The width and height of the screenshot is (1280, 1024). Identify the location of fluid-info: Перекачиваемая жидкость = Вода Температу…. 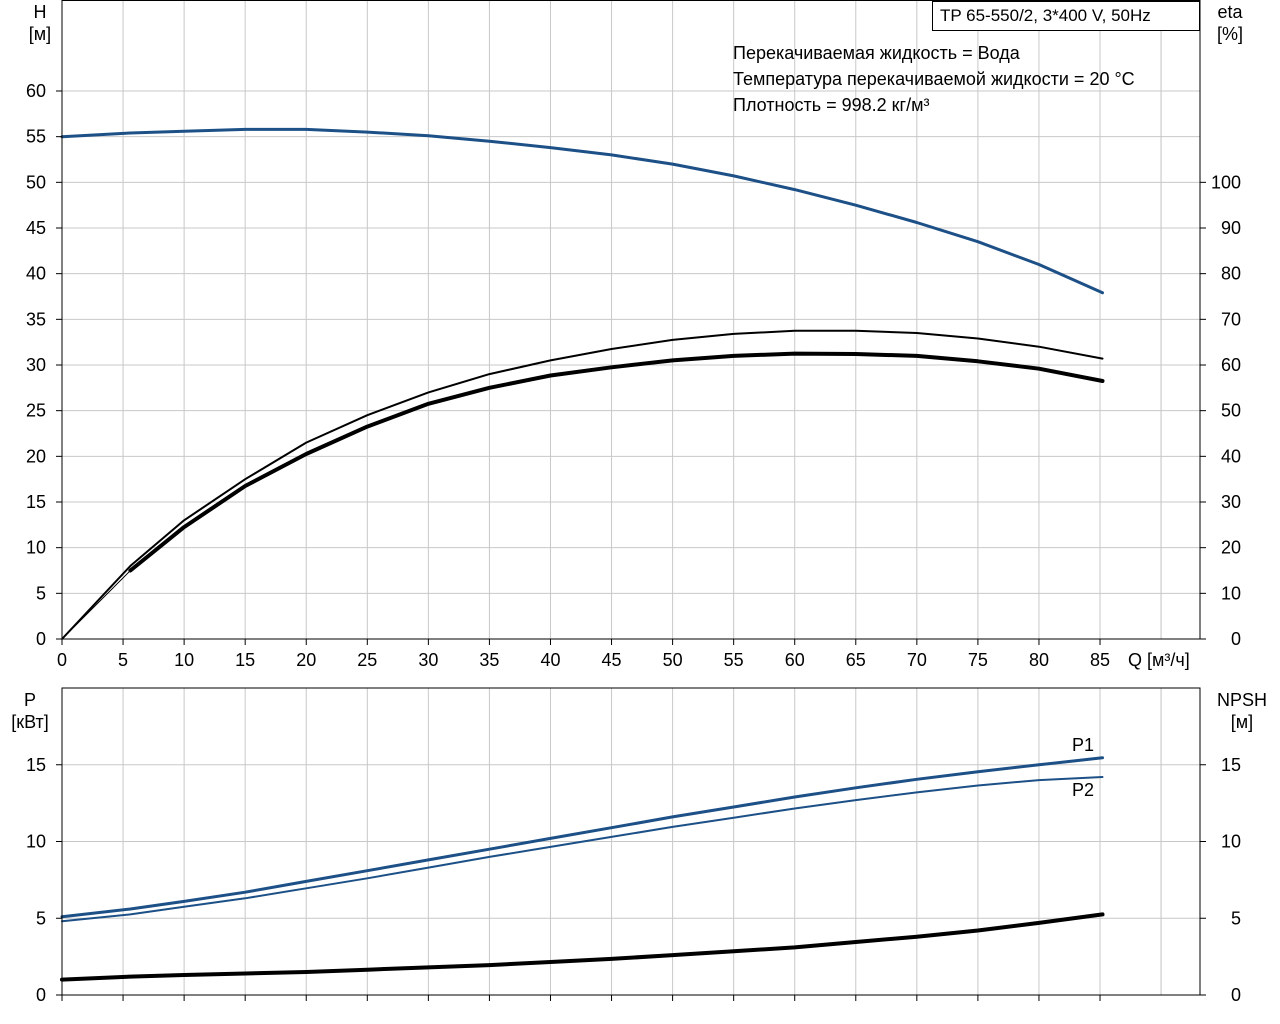
(934, 79).